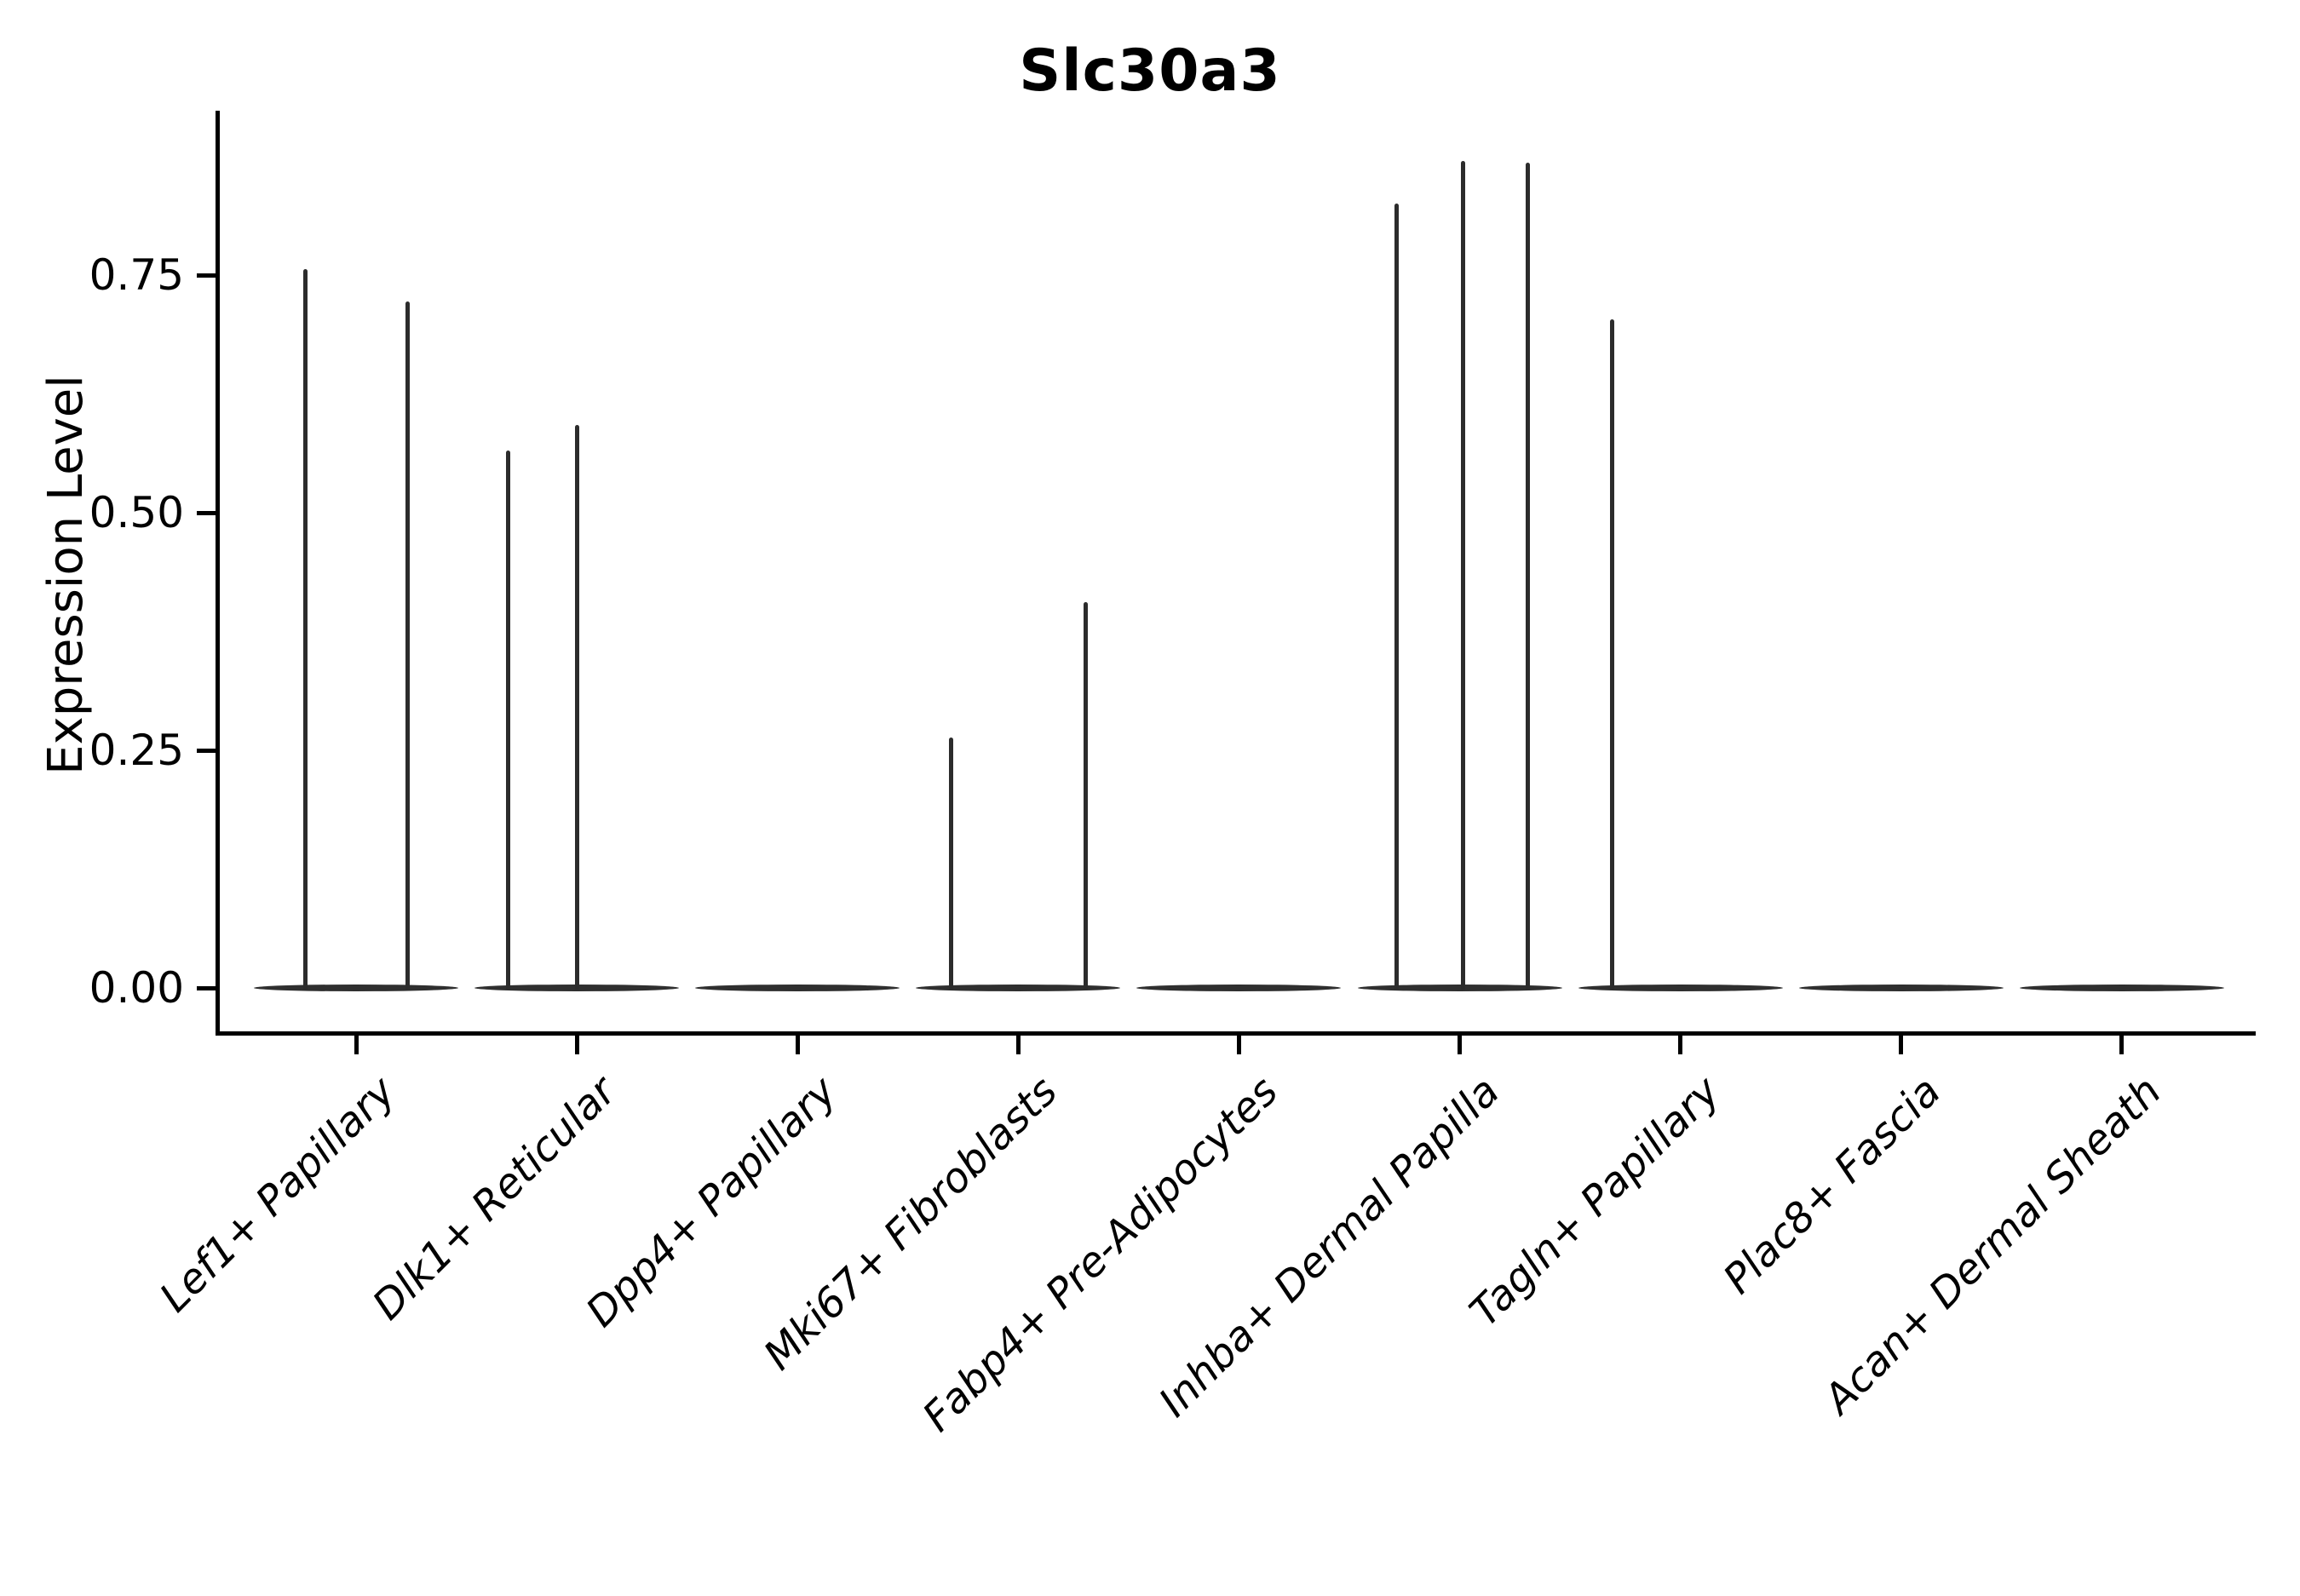 The image size is (2300, 1596). What do you see at coordinates (1236, 1033) in the screenshot?
I see `x-axis-spine` at bounding box center [1236, 1033].